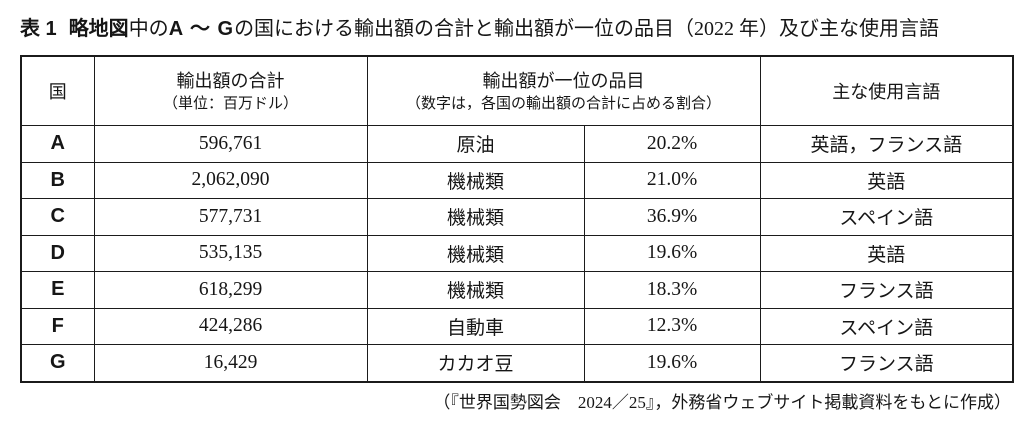 Image resolution: width=1024 pixels, height=421 pixels. I want to click on cell-share: 12.3%, so click(672, 326).